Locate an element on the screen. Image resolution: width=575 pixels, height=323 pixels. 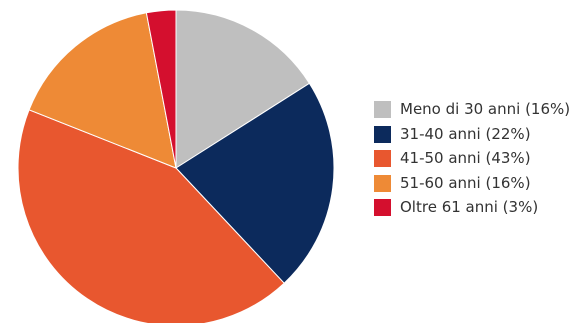
legend-item-5: Oltre 61 anni (3%) is located at coordinates (474, 207).